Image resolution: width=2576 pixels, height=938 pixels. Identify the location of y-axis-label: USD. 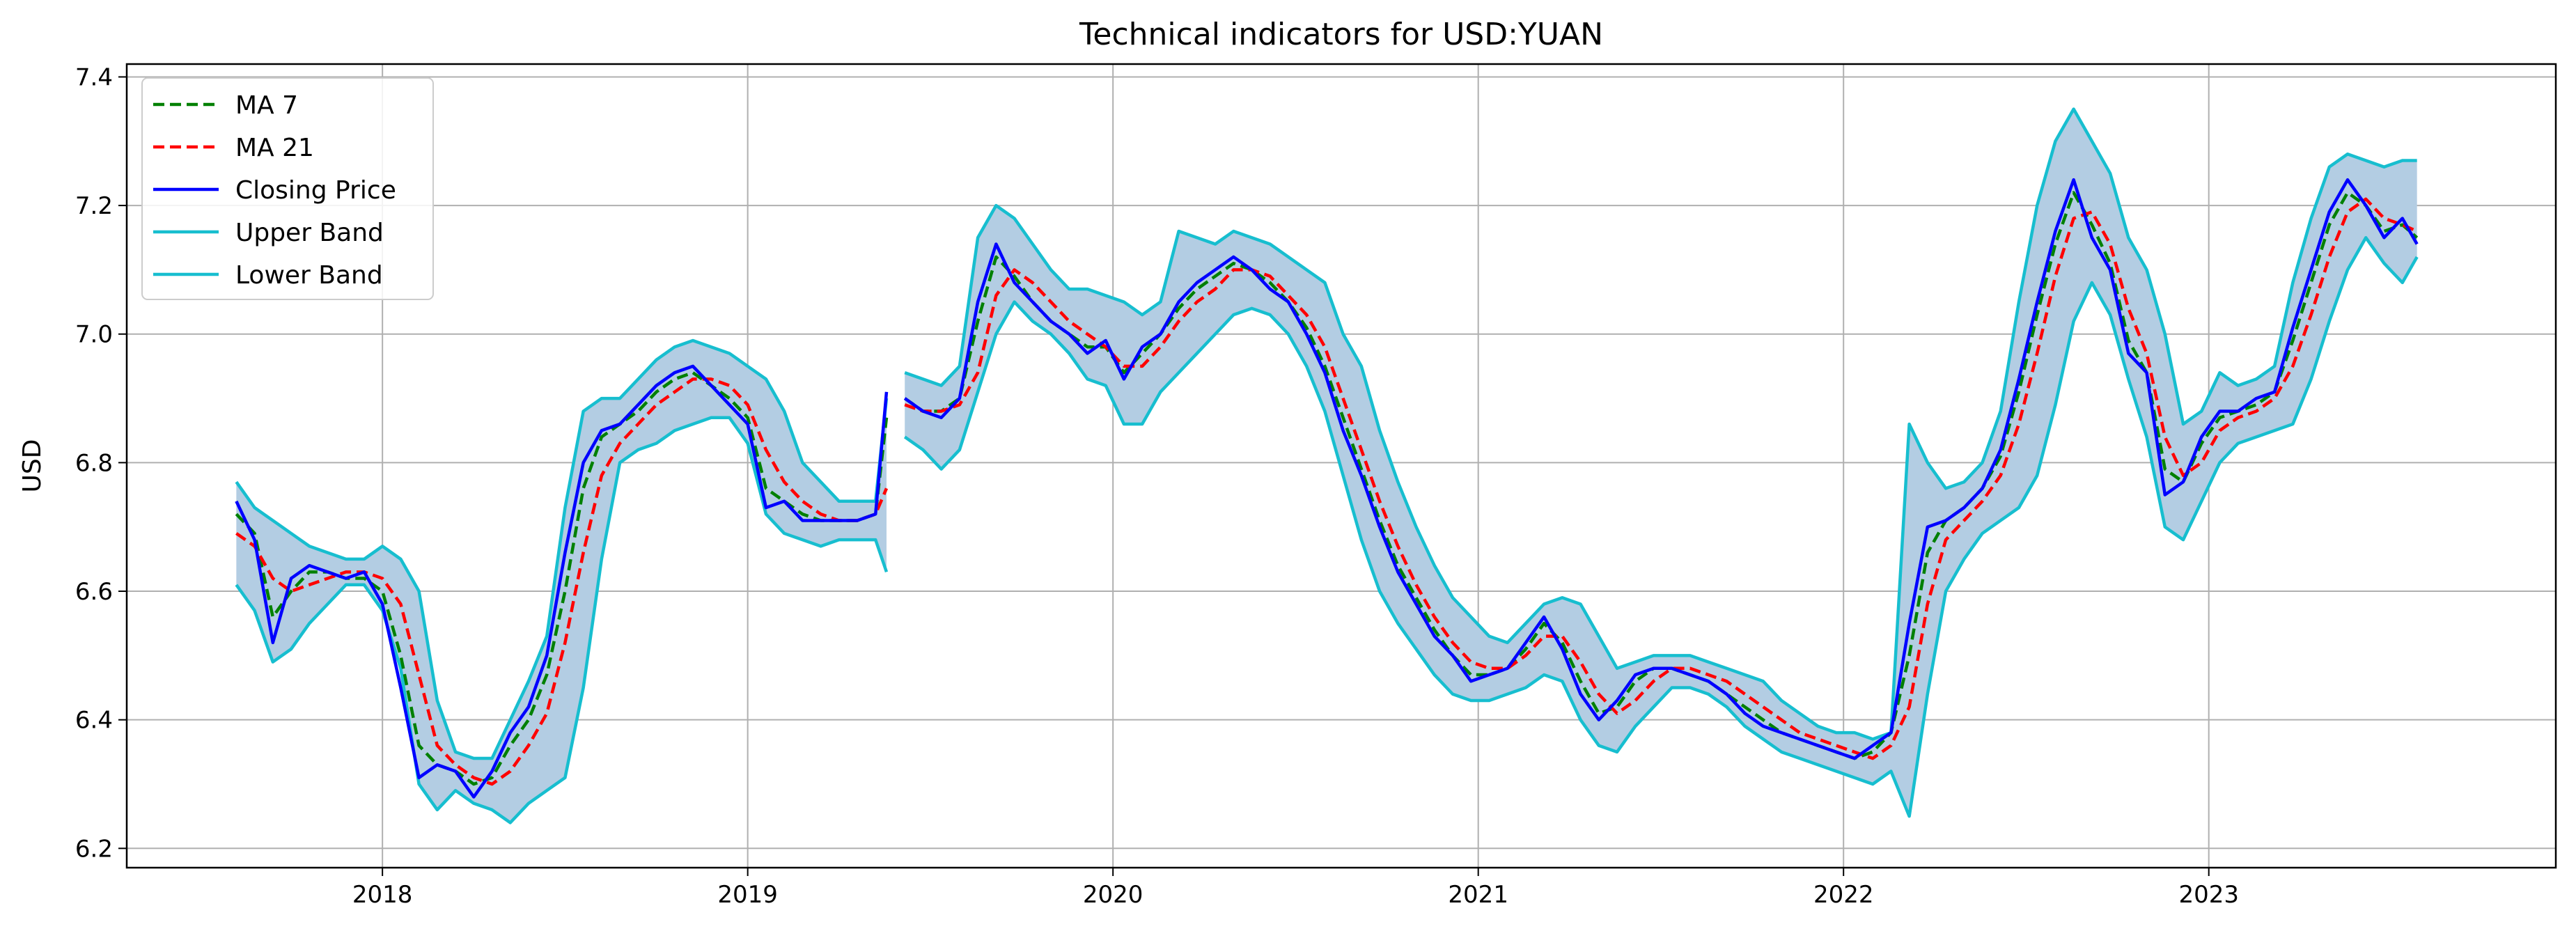
(32, 466).